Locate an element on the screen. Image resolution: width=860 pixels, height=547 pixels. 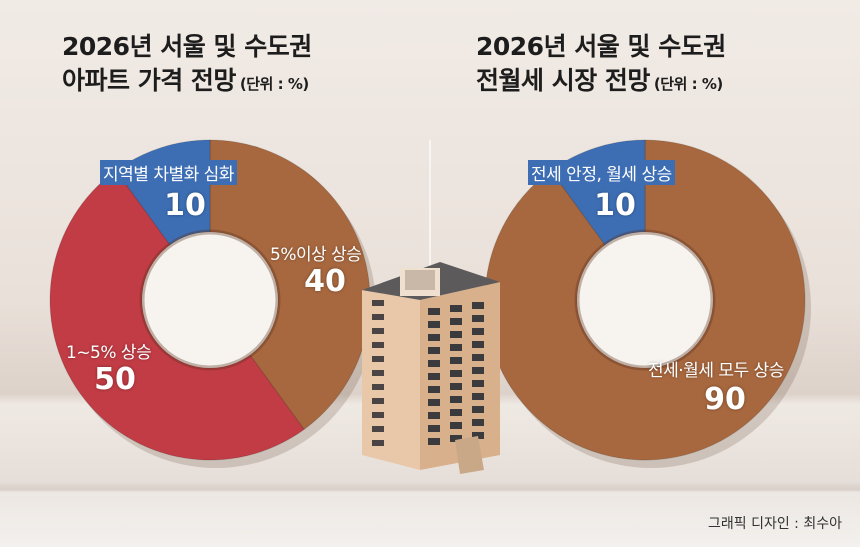
apartment-building-illustration is located at coordinates (431, 368).